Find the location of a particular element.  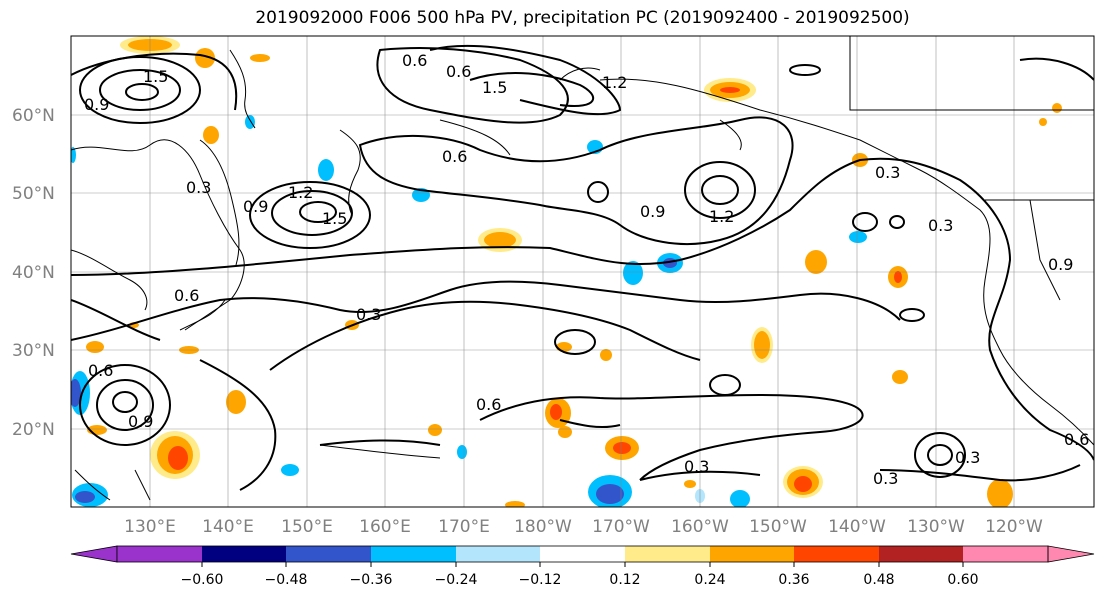

lat-label: 60°N is located at coordinates (33, 116).